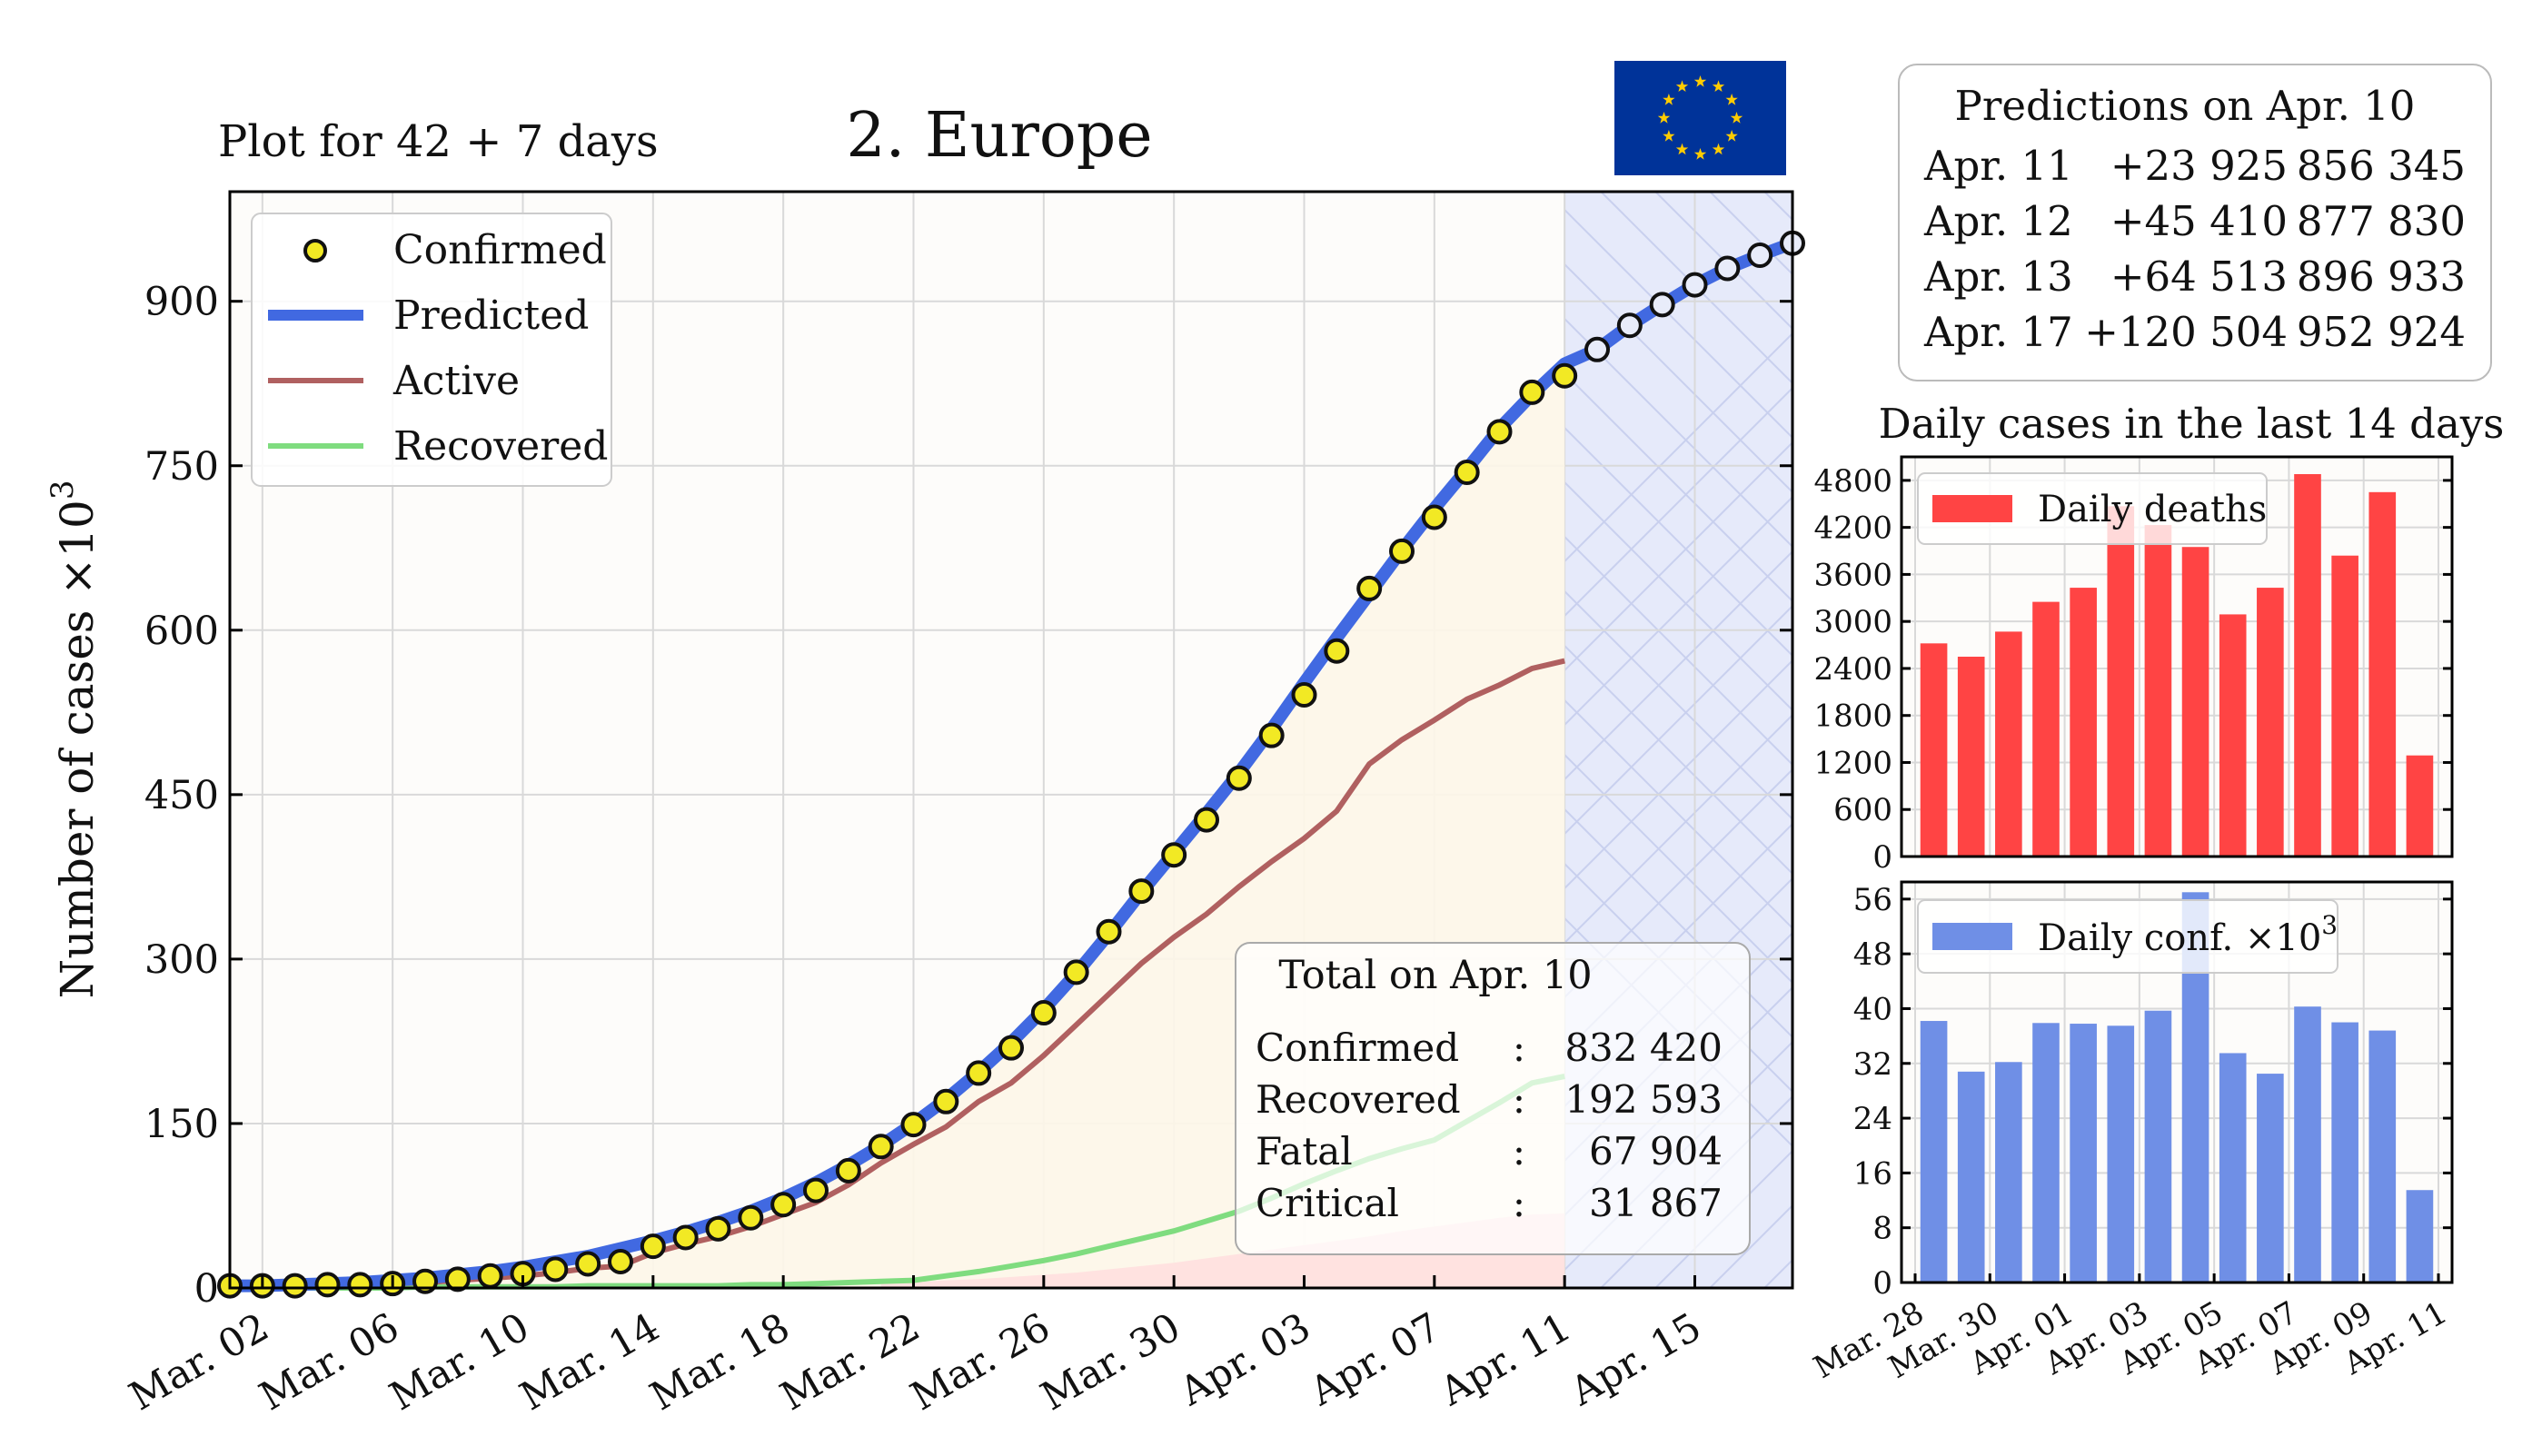 The height and width of the screenshot is (1456, 2542). I want to click on legend-predicted-label: Predicted, so click(491, 316).